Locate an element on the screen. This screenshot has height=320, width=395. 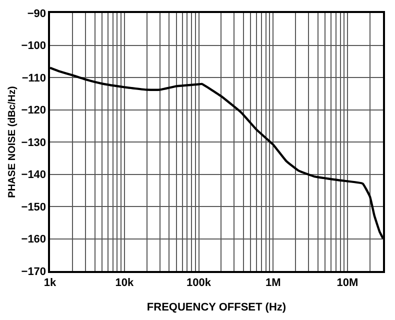
y-tick-label: −150 is located at coordinates (33, 207).